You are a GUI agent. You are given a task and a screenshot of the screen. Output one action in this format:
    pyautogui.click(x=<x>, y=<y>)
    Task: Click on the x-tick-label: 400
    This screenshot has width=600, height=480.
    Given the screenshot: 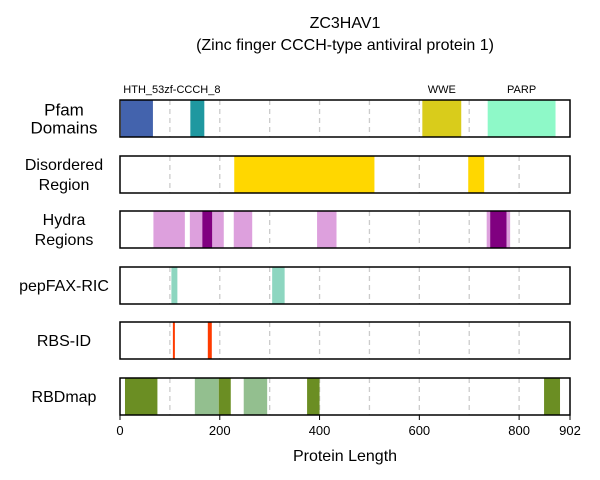 What is the action you would take?
    pyautogui.click(x=320, y=430)
    